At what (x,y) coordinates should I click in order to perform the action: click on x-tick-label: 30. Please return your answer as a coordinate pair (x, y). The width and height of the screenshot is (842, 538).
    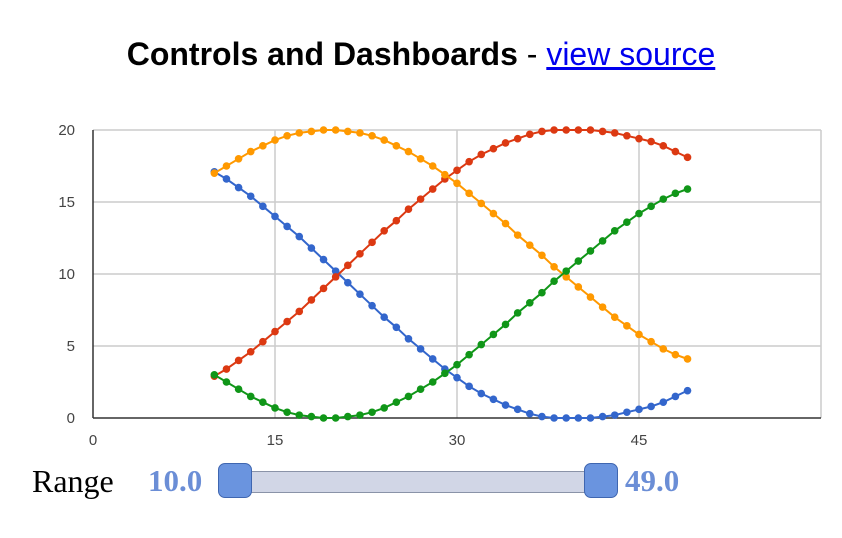
    Looking at the image, I should click on (457, 440).